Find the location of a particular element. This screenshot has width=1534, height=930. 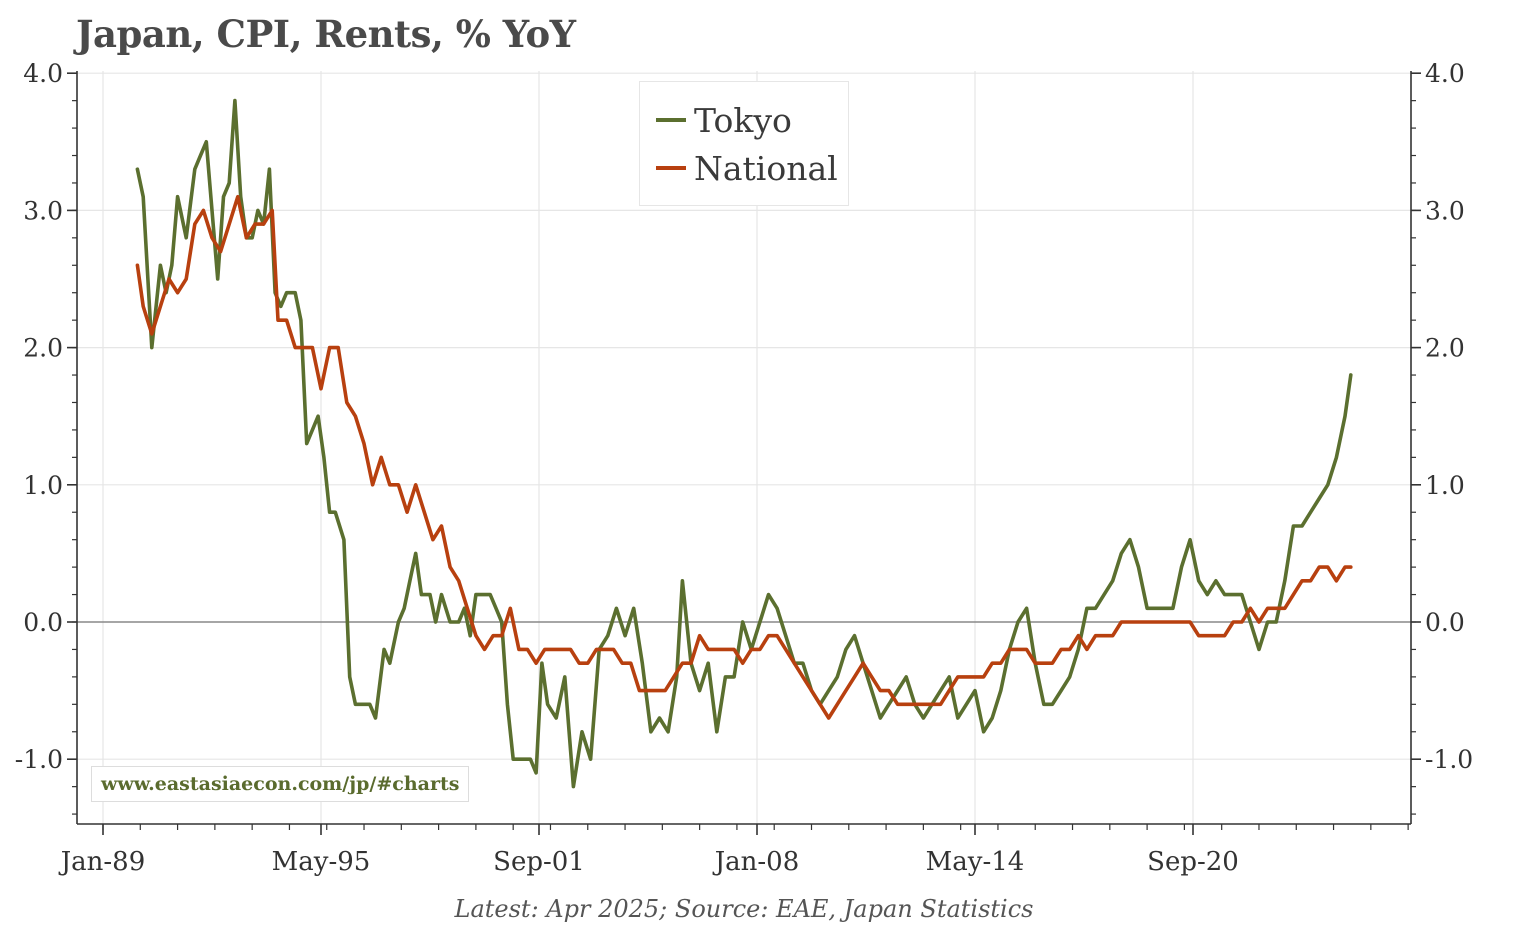

legend-item-tokyo: Tokyo is located at coordinates (724, 120).